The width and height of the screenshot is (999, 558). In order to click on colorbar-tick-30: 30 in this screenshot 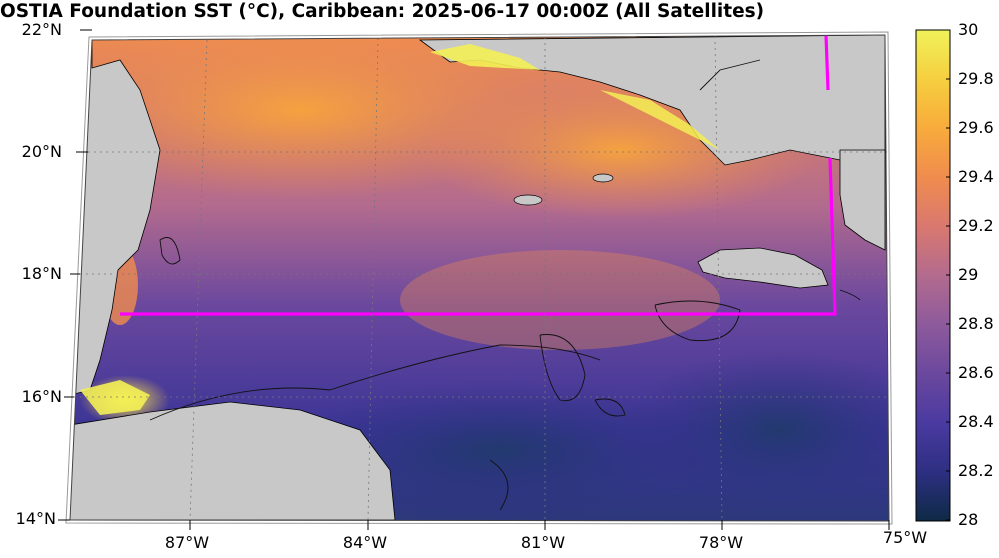, I will do `click(968, 29)`.